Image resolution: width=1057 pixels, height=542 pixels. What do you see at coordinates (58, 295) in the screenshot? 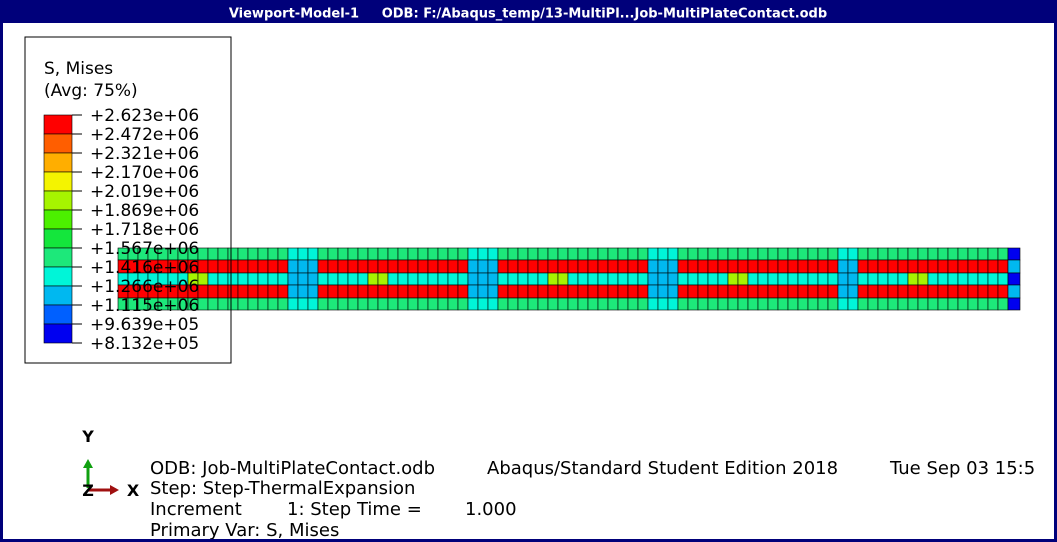
I see `legend-band` at bounding box center [58, 295].